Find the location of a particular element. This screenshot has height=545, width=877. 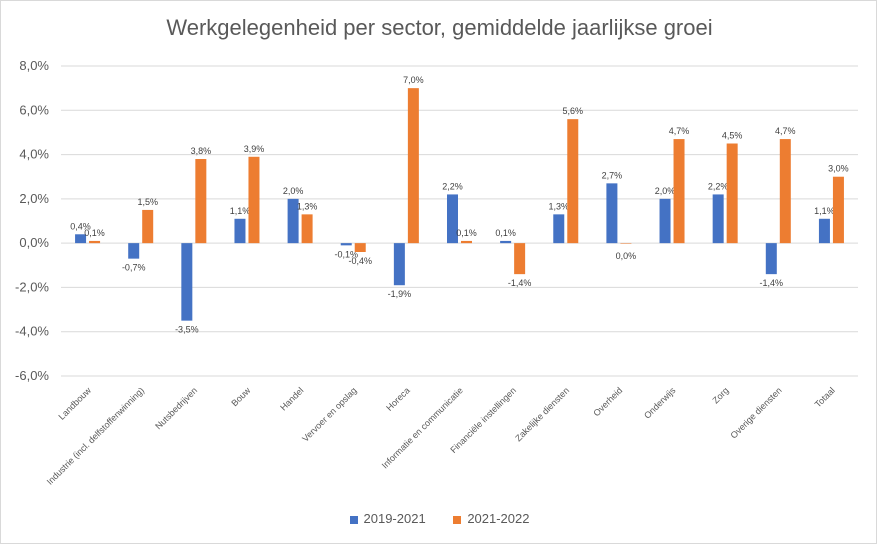

data-label-series-1: -0,1% is located at coordinates (346, 254).